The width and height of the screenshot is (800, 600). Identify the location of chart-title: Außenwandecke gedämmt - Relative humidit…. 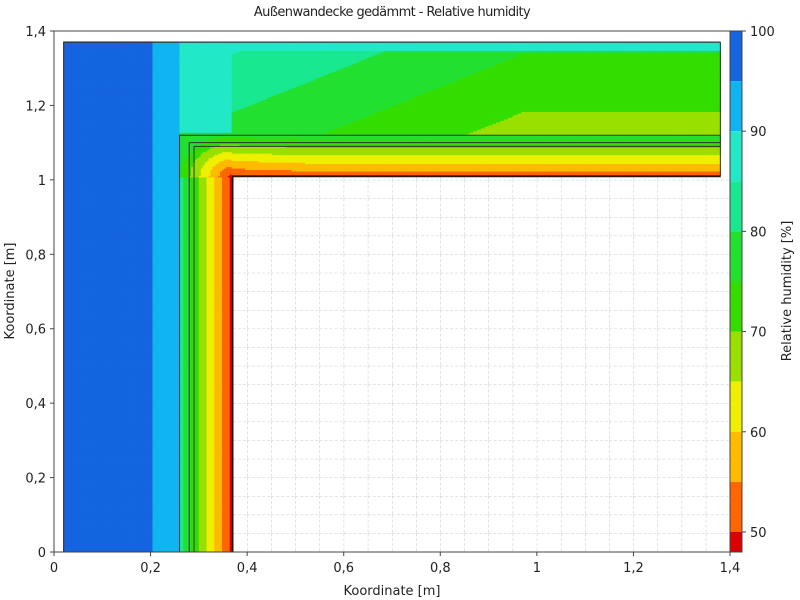
(392, 12).